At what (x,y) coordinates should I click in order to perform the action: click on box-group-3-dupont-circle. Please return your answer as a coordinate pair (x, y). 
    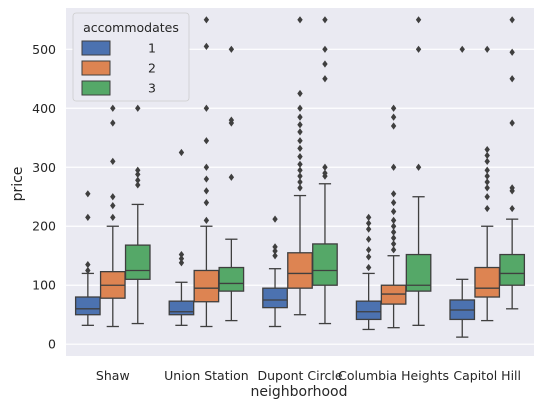
    Looking at the image, I should click on (325, 170).